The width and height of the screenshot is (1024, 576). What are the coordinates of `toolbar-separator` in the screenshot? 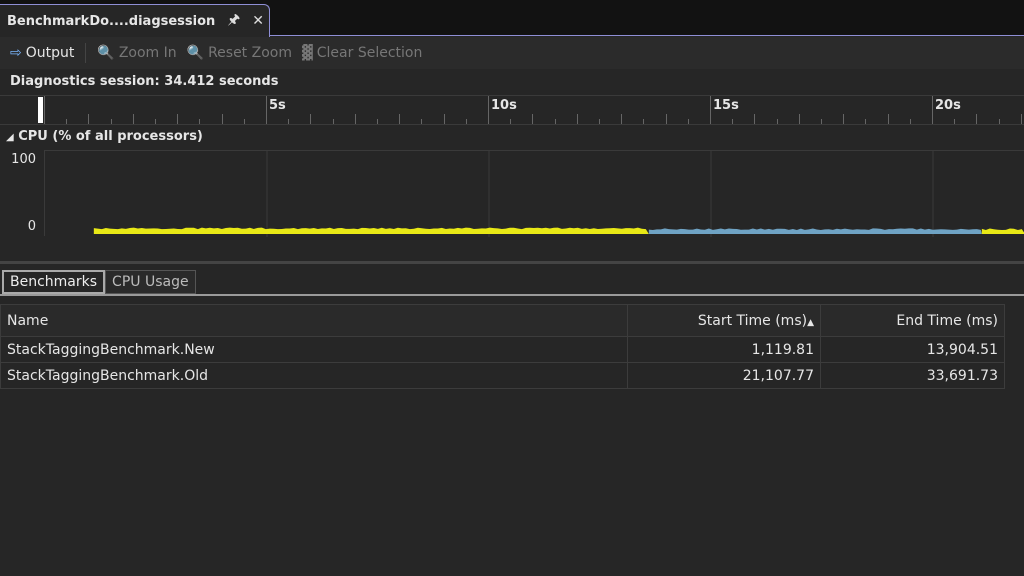 It's located at (85, 53).